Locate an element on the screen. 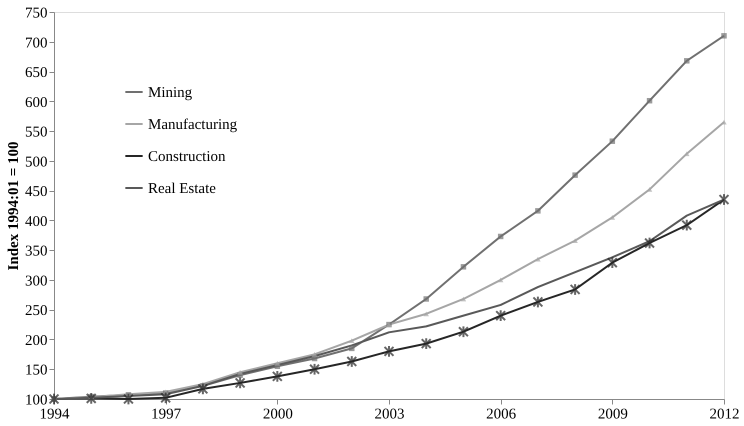  y-tick-label: 650 is located at coordinates (36, 73).